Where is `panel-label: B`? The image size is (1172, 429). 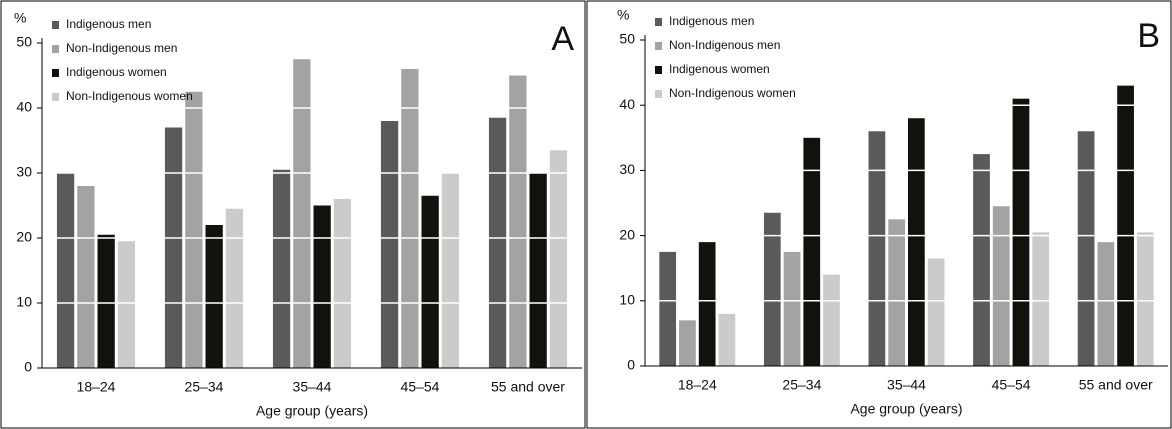
panel-label: B is located at coordinates (1148, 36).